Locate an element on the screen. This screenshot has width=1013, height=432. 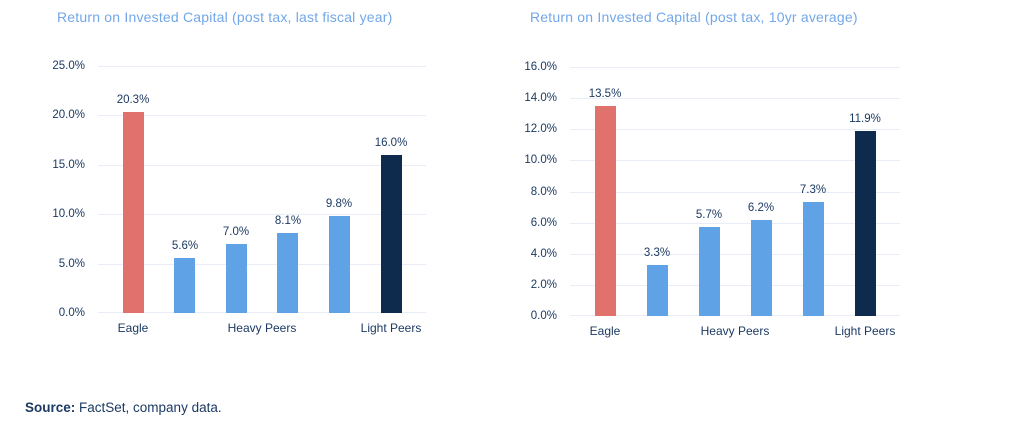
bar-value-label: 16.0% is located at coordinates (391, 143).